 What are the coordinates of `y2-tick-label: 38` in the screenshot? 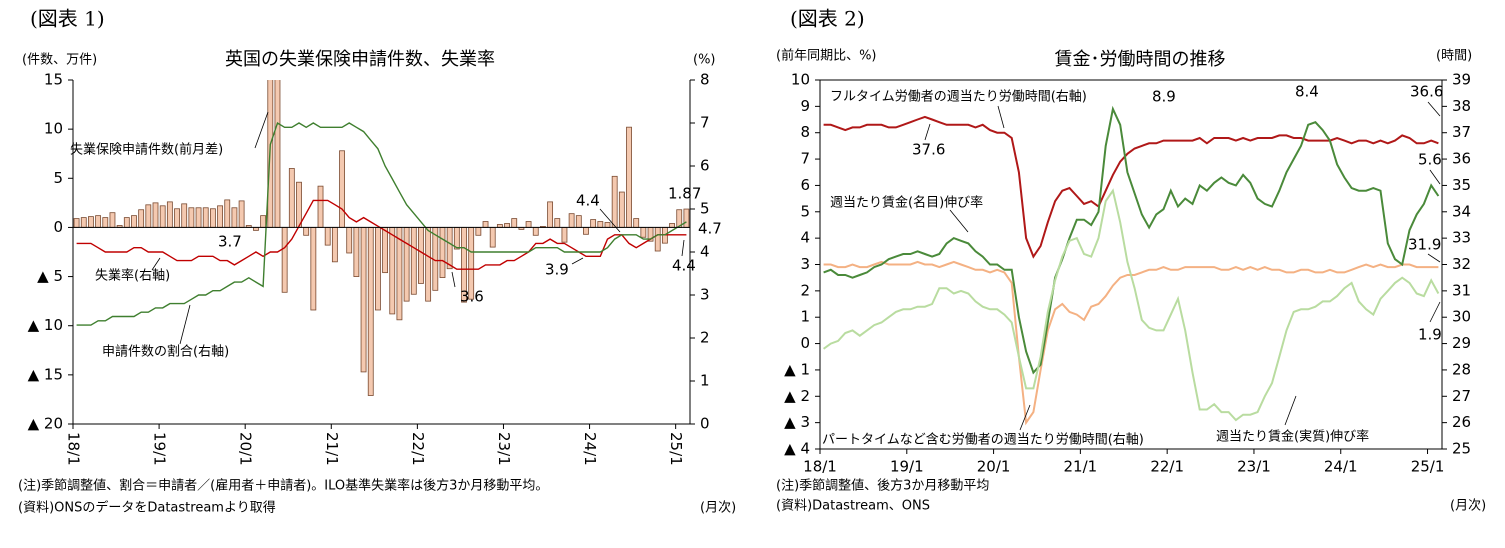 It's located at (1461, 106).